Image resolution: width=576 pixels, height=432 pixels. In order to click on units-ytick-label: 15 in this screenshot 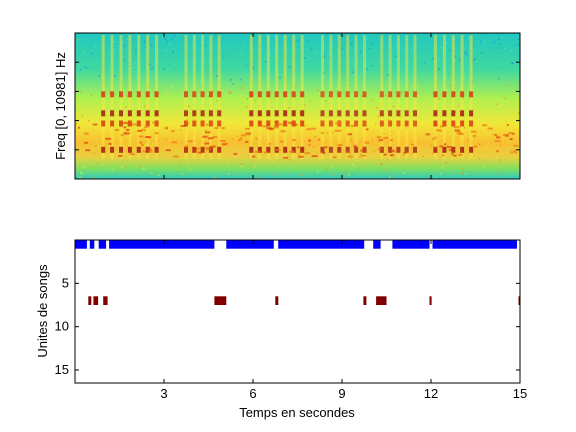, I will do `click(62, 369)`.